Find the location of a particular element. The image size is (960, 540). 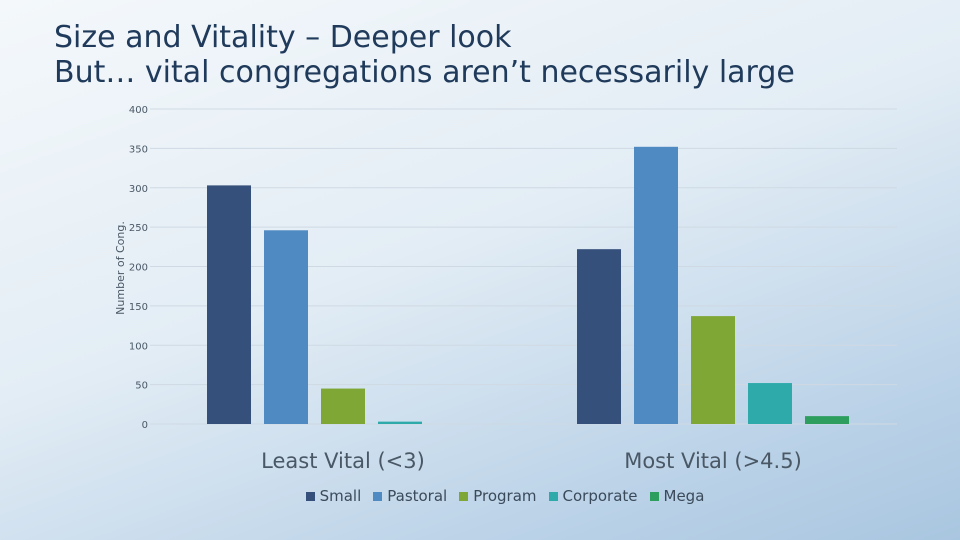

y-tick-label: 350 is located at coordinates (138, 149).